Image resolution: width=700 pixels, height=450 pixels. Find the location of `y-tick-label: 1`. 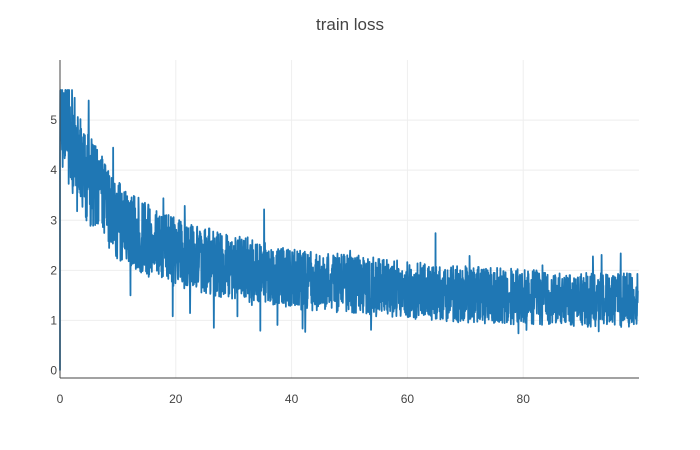

y-tick-label: 1 is located at coordinates (53, 320).